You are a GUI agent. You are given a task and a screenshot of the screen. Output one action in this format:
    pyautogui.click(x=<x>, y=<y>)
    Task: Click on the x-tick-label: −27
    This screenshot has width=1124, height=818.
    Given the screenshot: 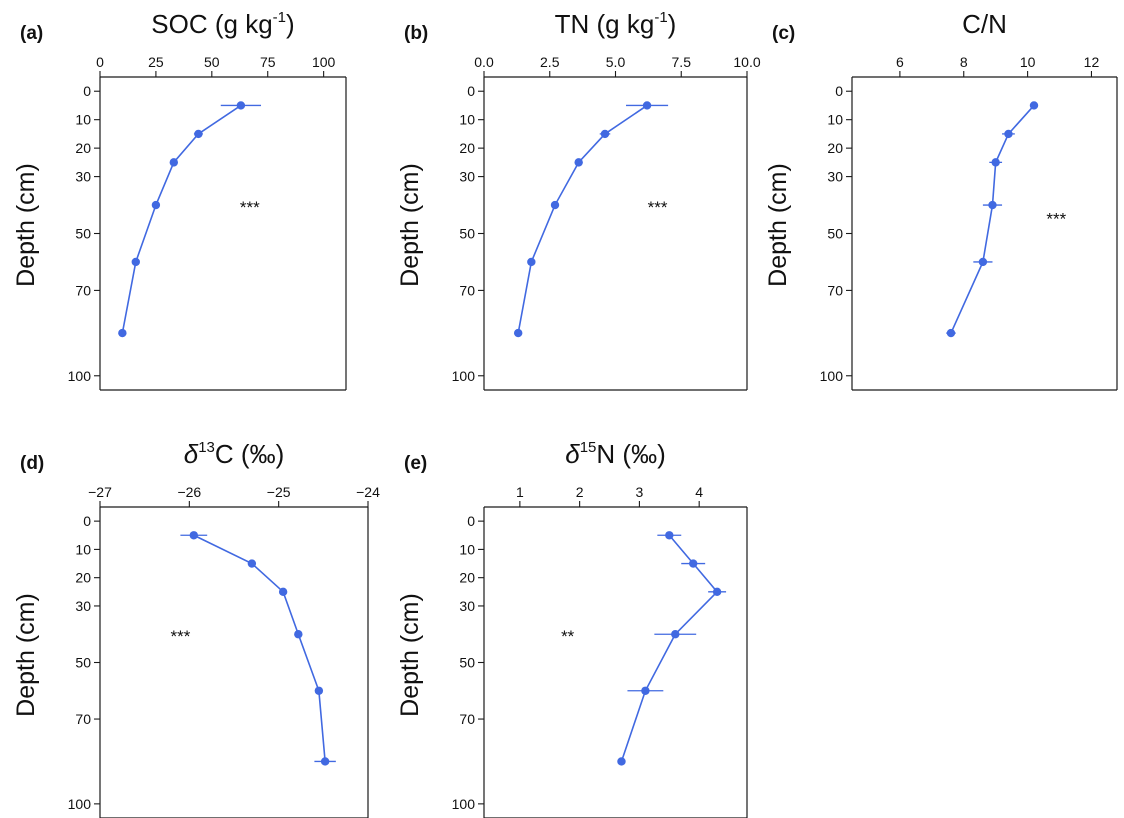 What is the action you would take?
    pyautogui.click(x=100, y=492)
    